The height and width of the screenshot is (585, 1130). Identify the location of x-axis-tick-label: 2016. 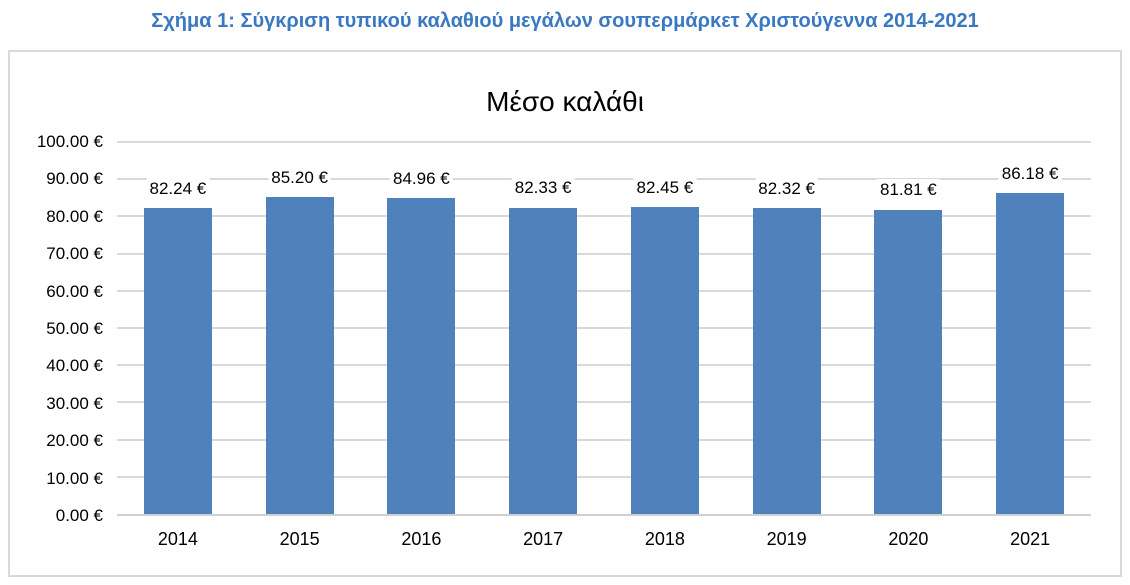
(421, 538).